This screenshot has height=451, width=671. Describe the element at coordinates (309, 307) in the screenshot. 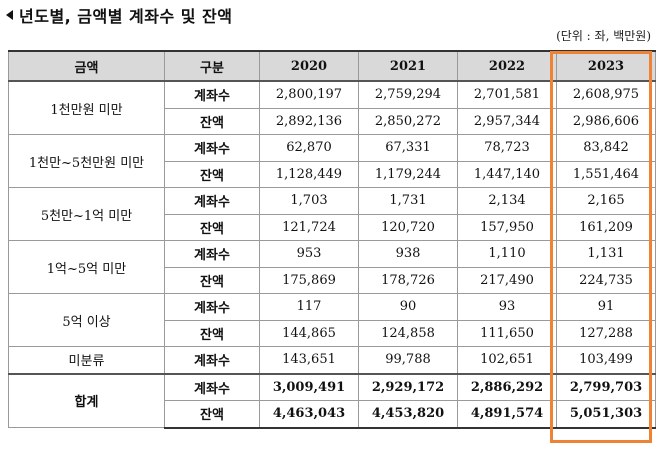

I see `value-cell: 117` at that location.